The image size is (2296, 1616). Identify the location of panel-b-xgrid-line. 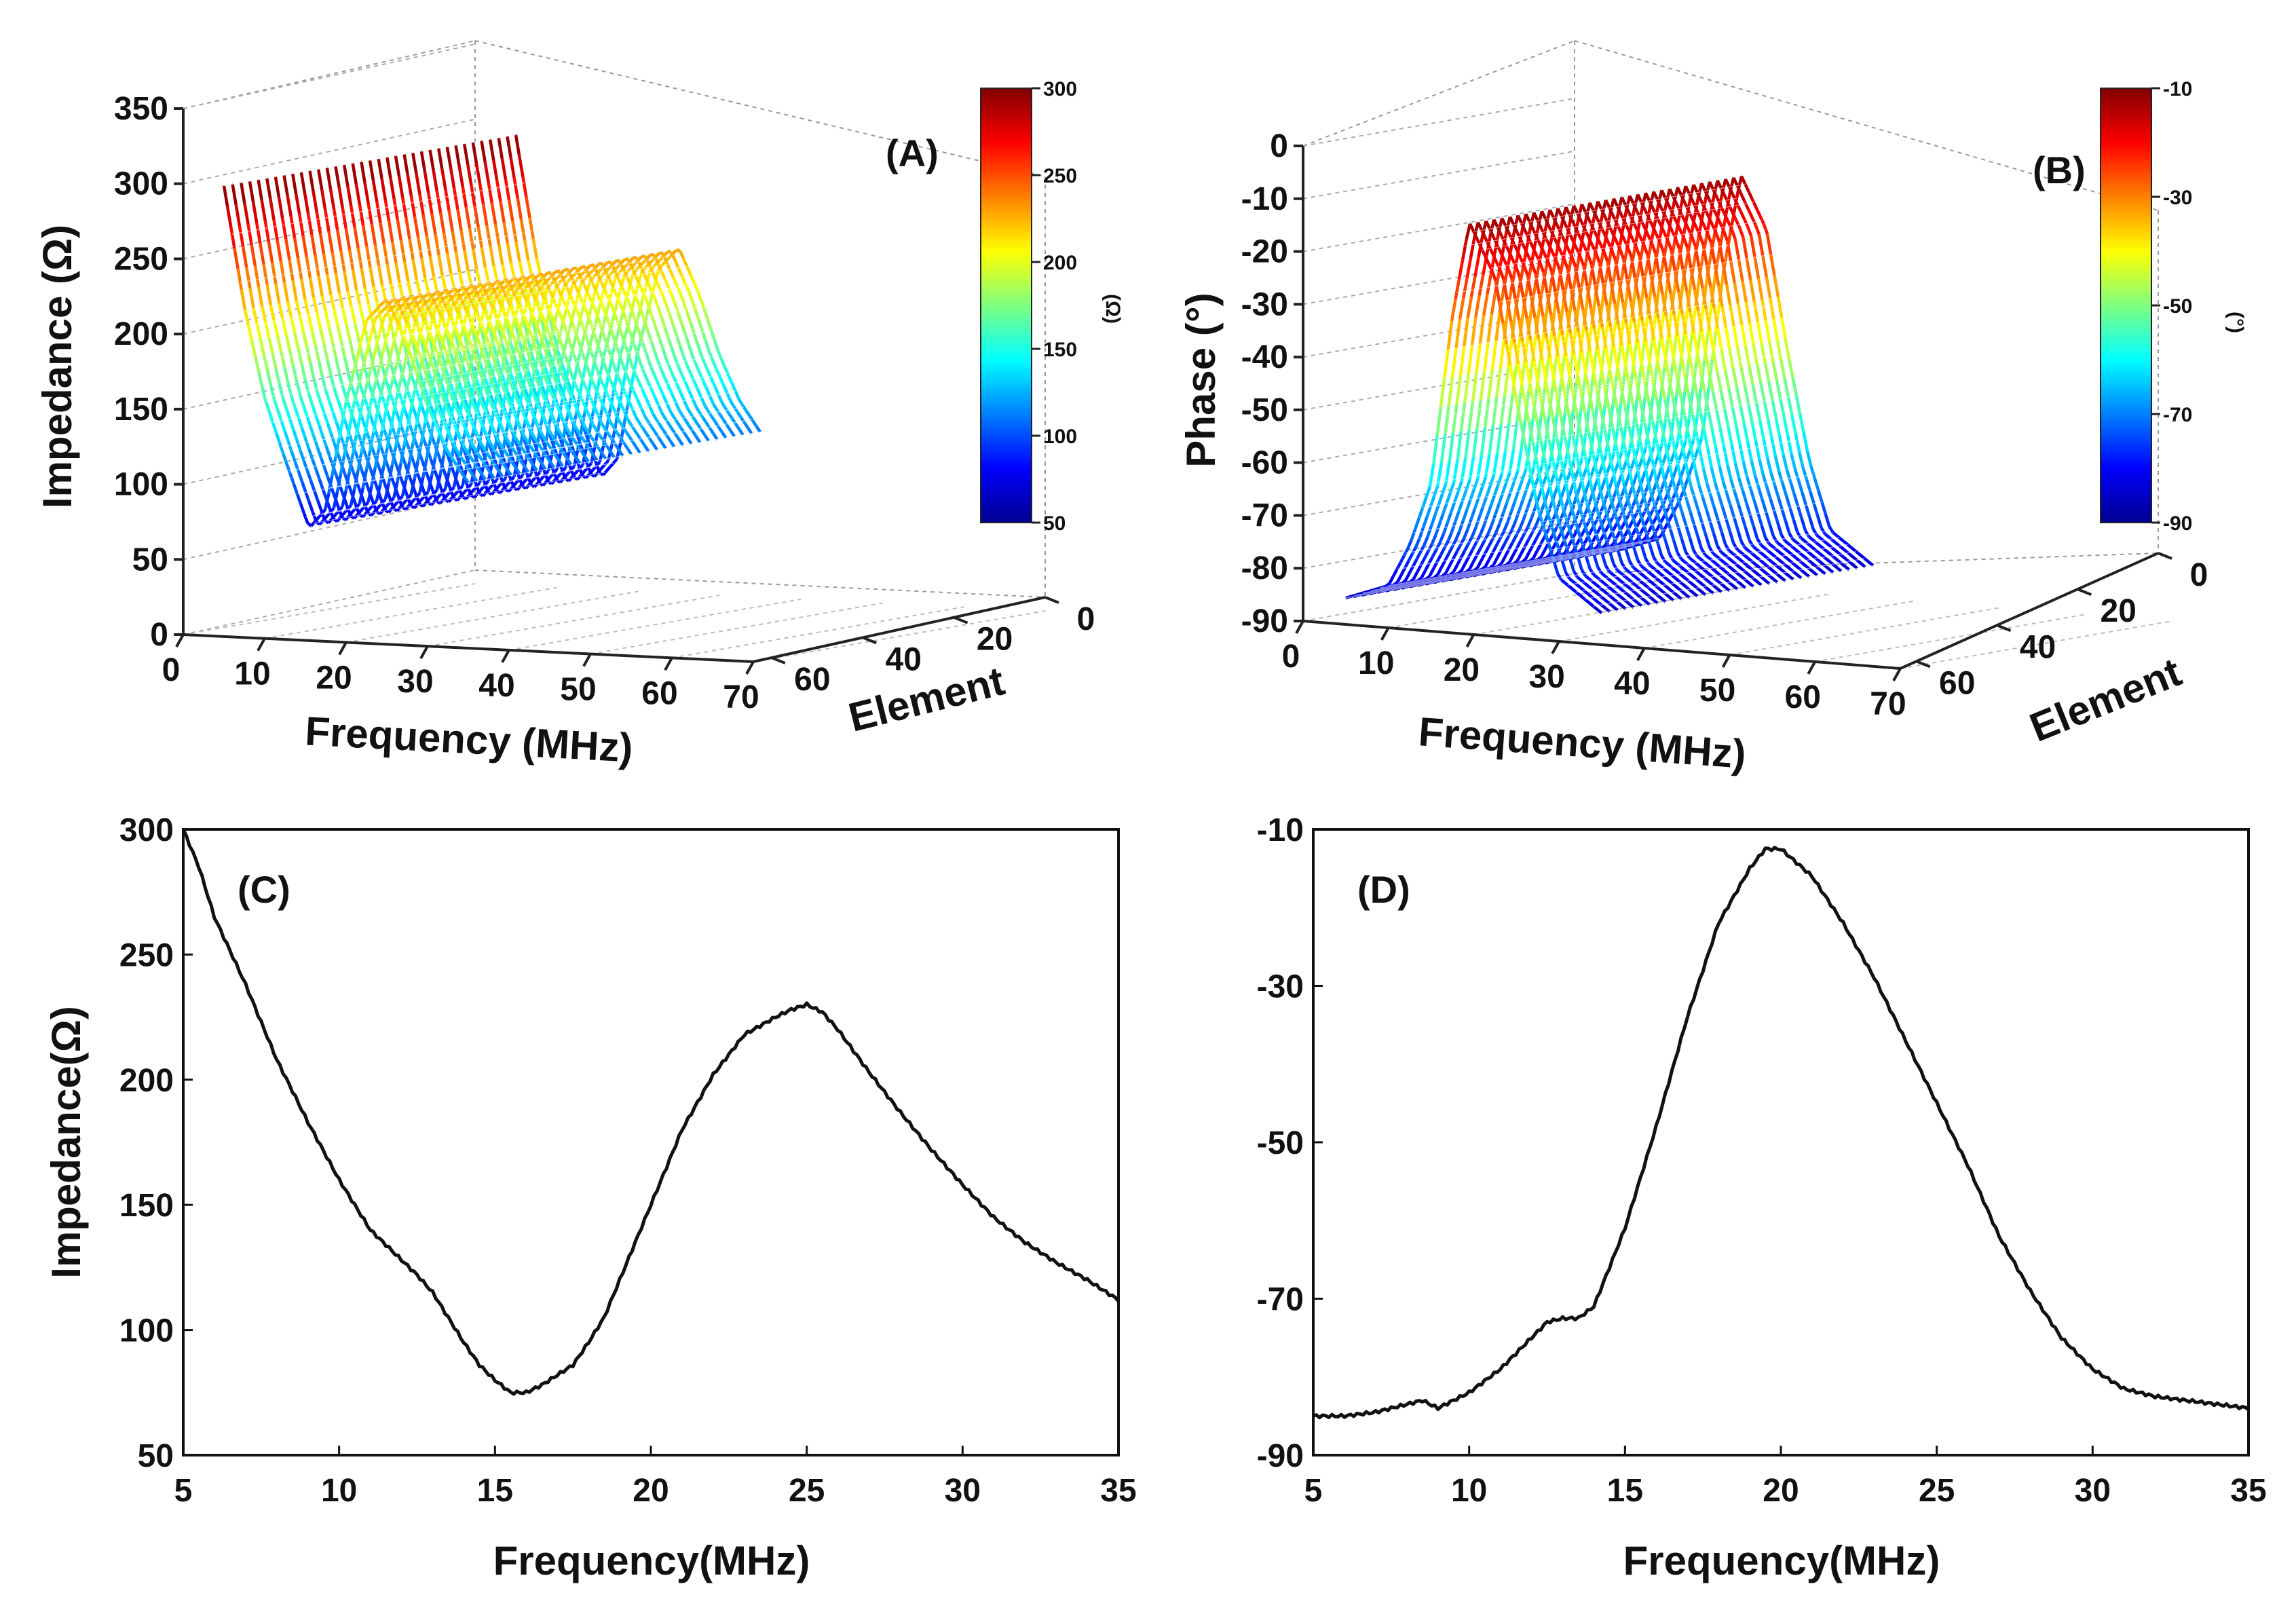
(1780, 624).